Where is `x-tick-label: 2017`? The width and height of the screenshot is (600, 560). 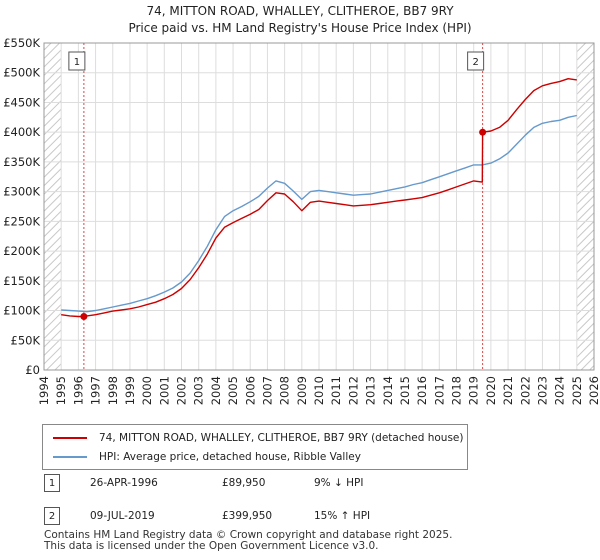
x-tick-label: 2017 is located at coordinates (439, 390).